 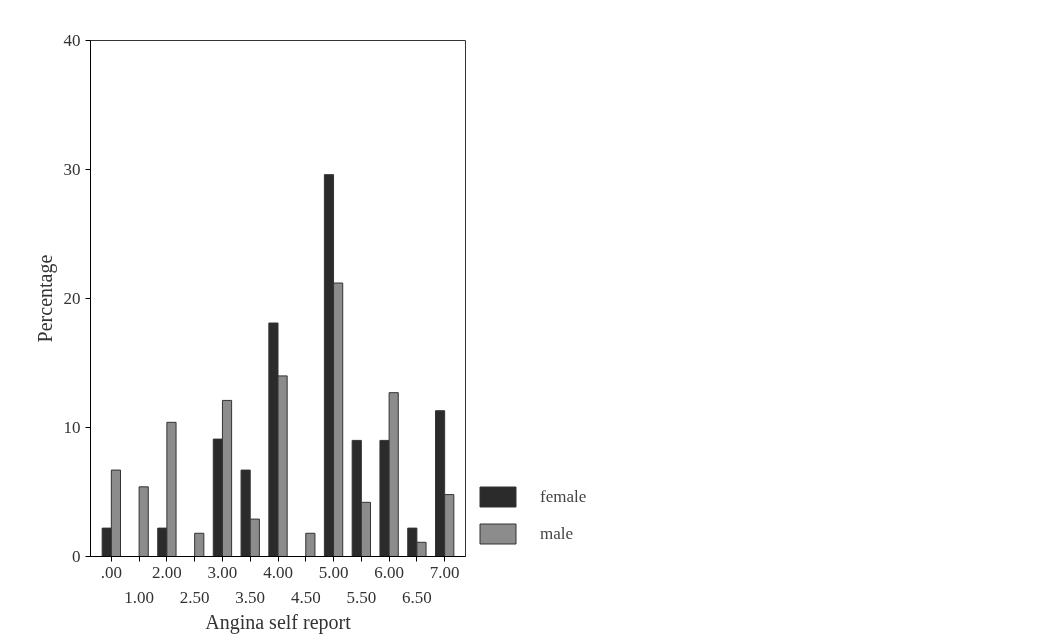 What do you see at coordinates (45, 298) in the screenshot?
I see `y-axis-title: Percentage` at bounding box center [45, 298].